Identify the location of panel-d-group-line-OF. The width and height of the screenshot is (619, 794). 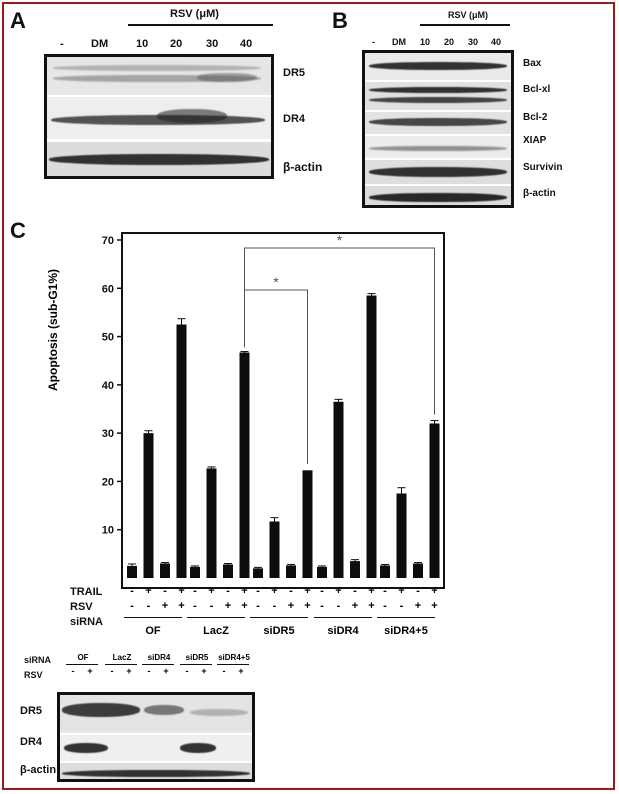
(82, 664).